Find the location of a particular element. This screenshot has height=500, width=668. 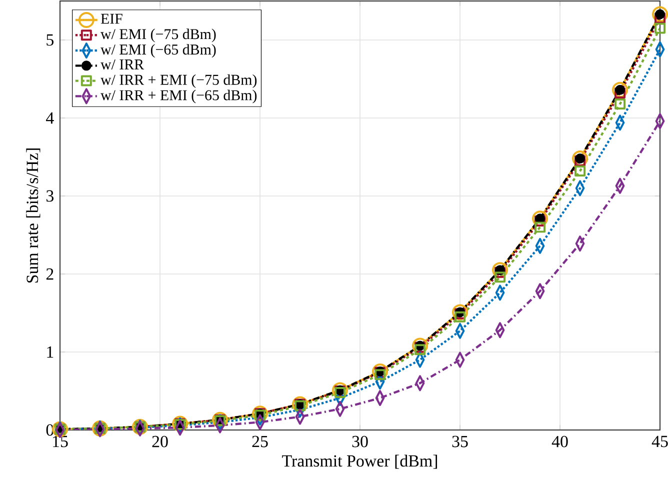

x-tick-label: 20 is located at coordinates (160, 442).